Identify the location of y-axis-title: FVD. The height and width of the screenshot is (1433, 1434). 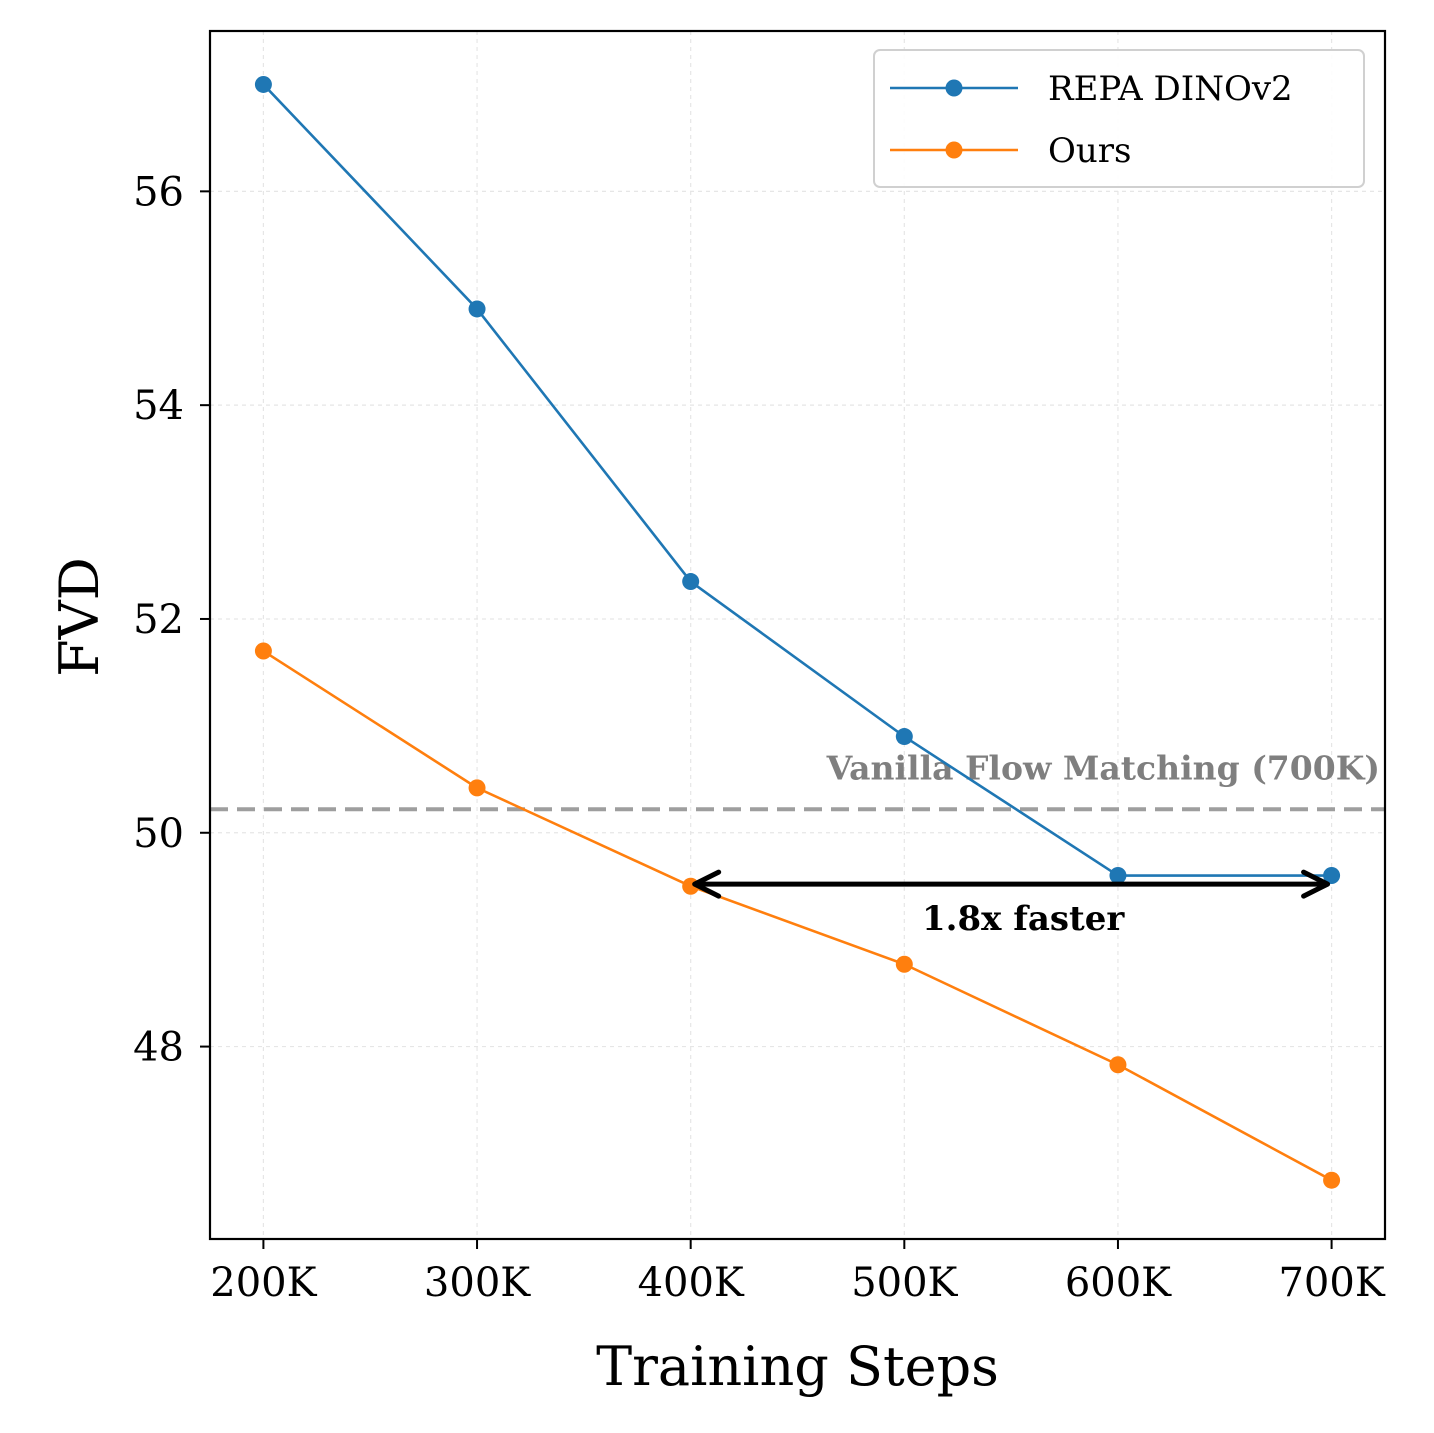
(79, 617).